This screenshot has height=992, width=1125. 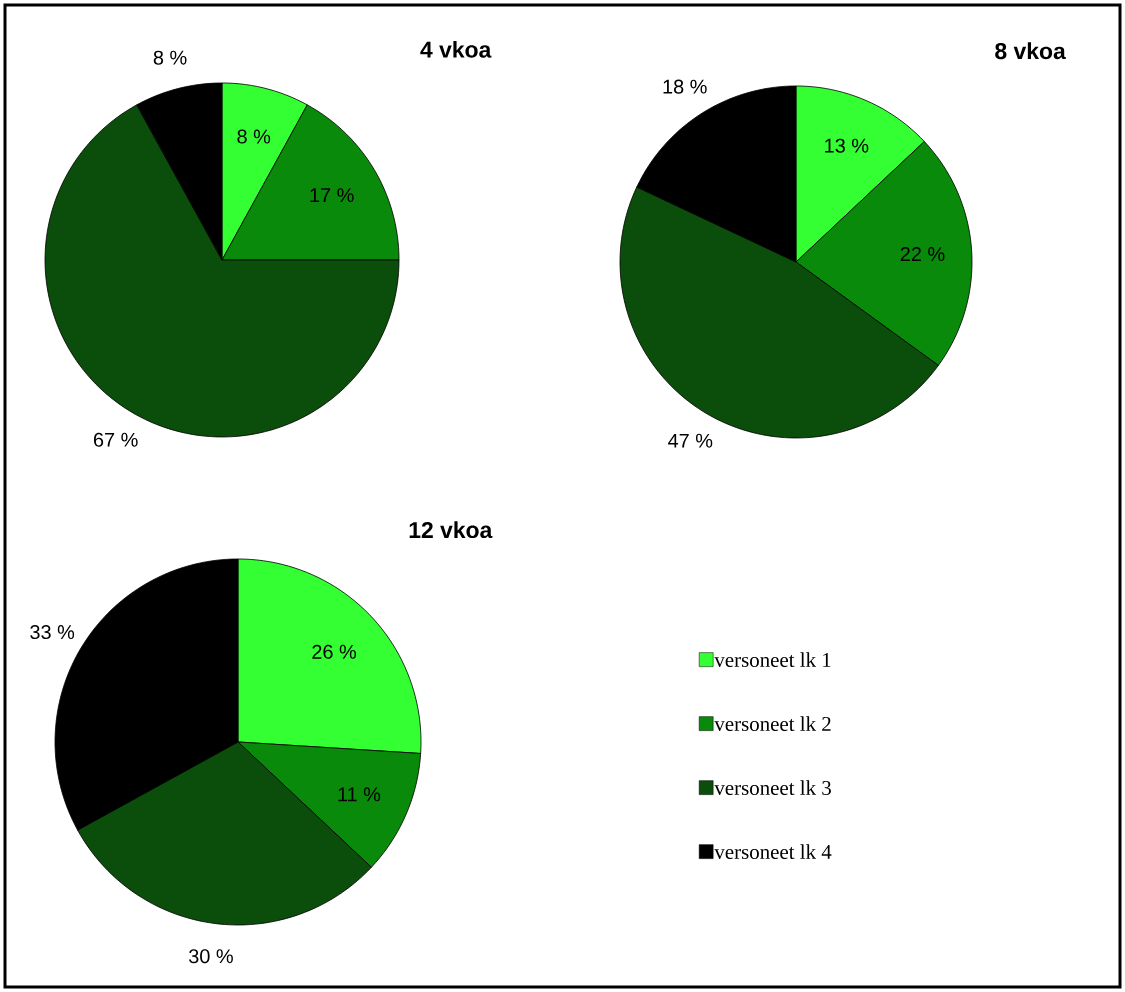 What do you see at coordinates (772, 659) in the screenshot?
I see `legend-label: versoneet lk 1` at bounding box center [772, 659].